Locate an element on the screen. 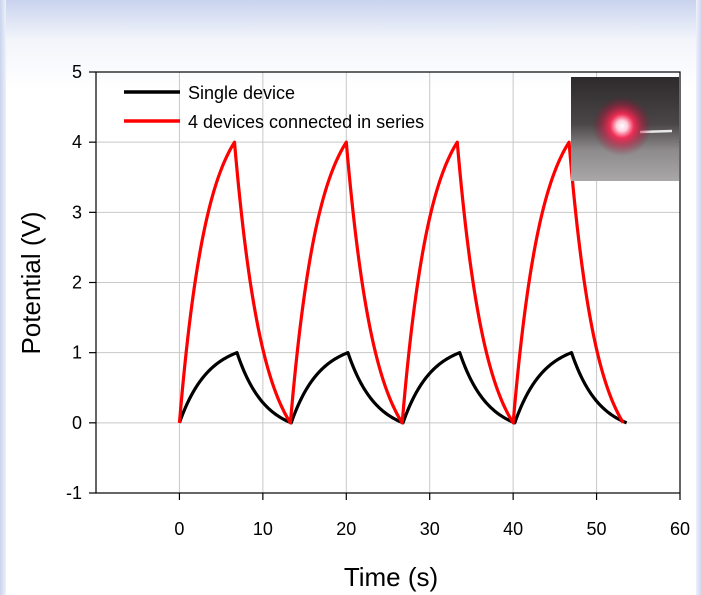 This screenshot has width=702, height=595. led-glow is located at coordinates (622, 126).